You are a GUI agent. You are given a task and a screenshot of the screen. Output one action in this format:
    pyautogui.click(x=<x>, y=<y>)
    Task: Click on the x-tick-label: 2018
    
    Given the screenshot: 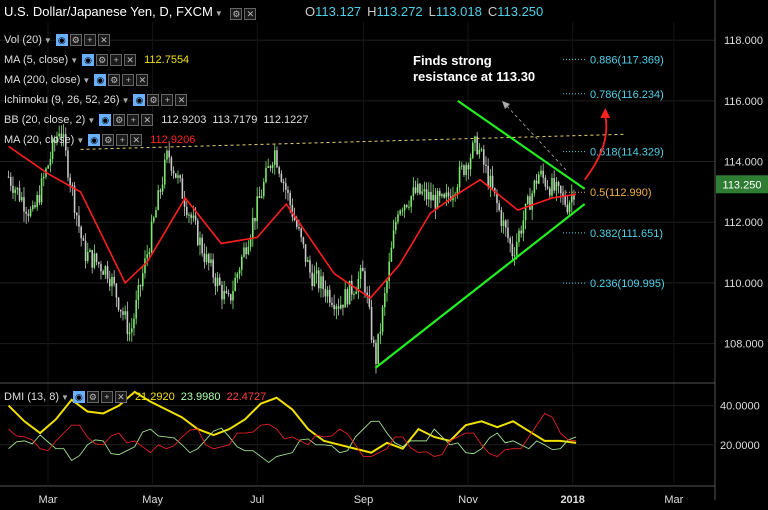 What is the action you would take?
    pyautogui.click(x=572, y=500)
    